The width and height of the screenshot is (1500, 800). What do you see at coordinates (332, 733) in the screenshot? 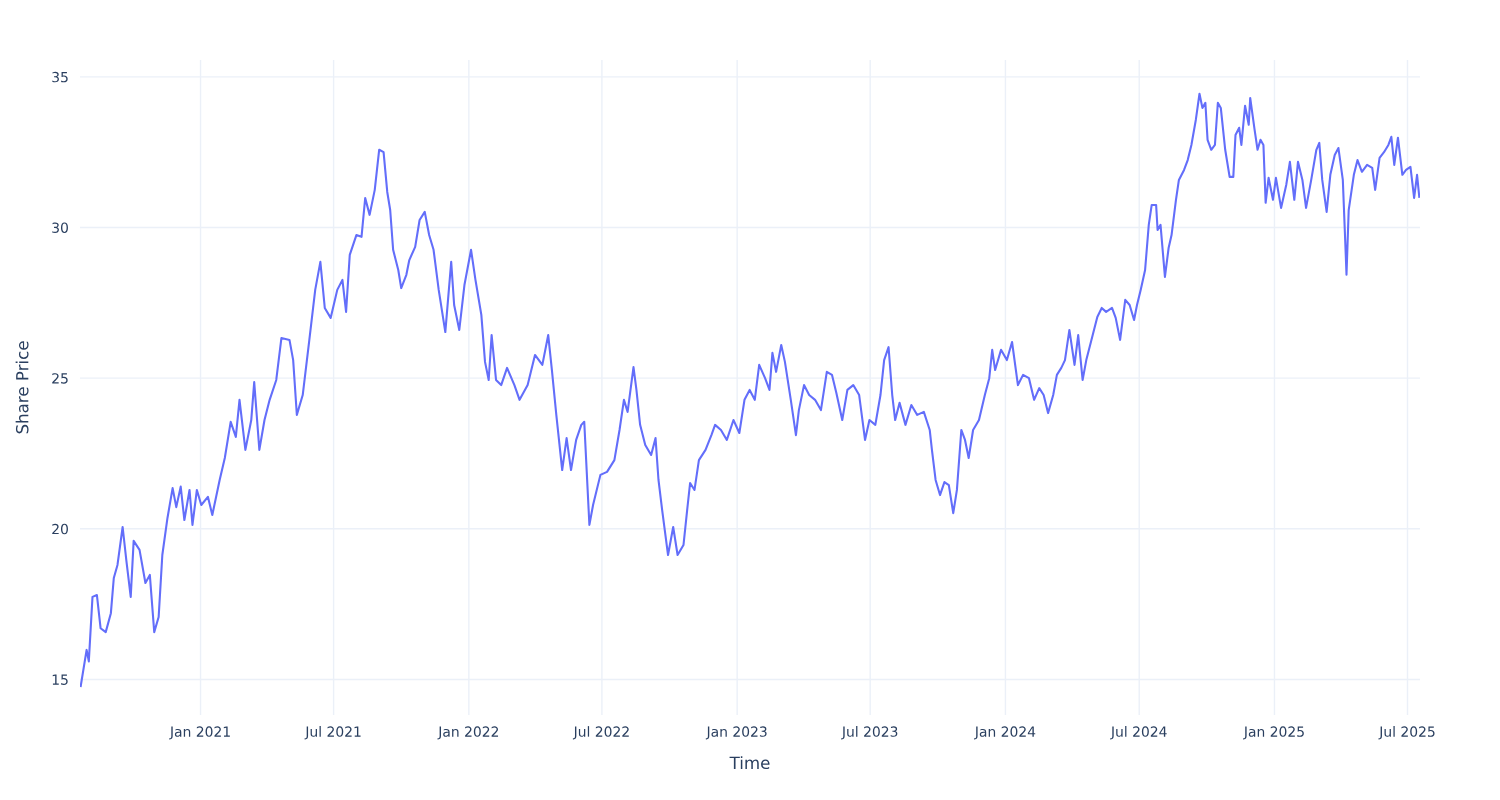
I see `x-tick-label: Jul 2021` at bounding box center [332, 733].